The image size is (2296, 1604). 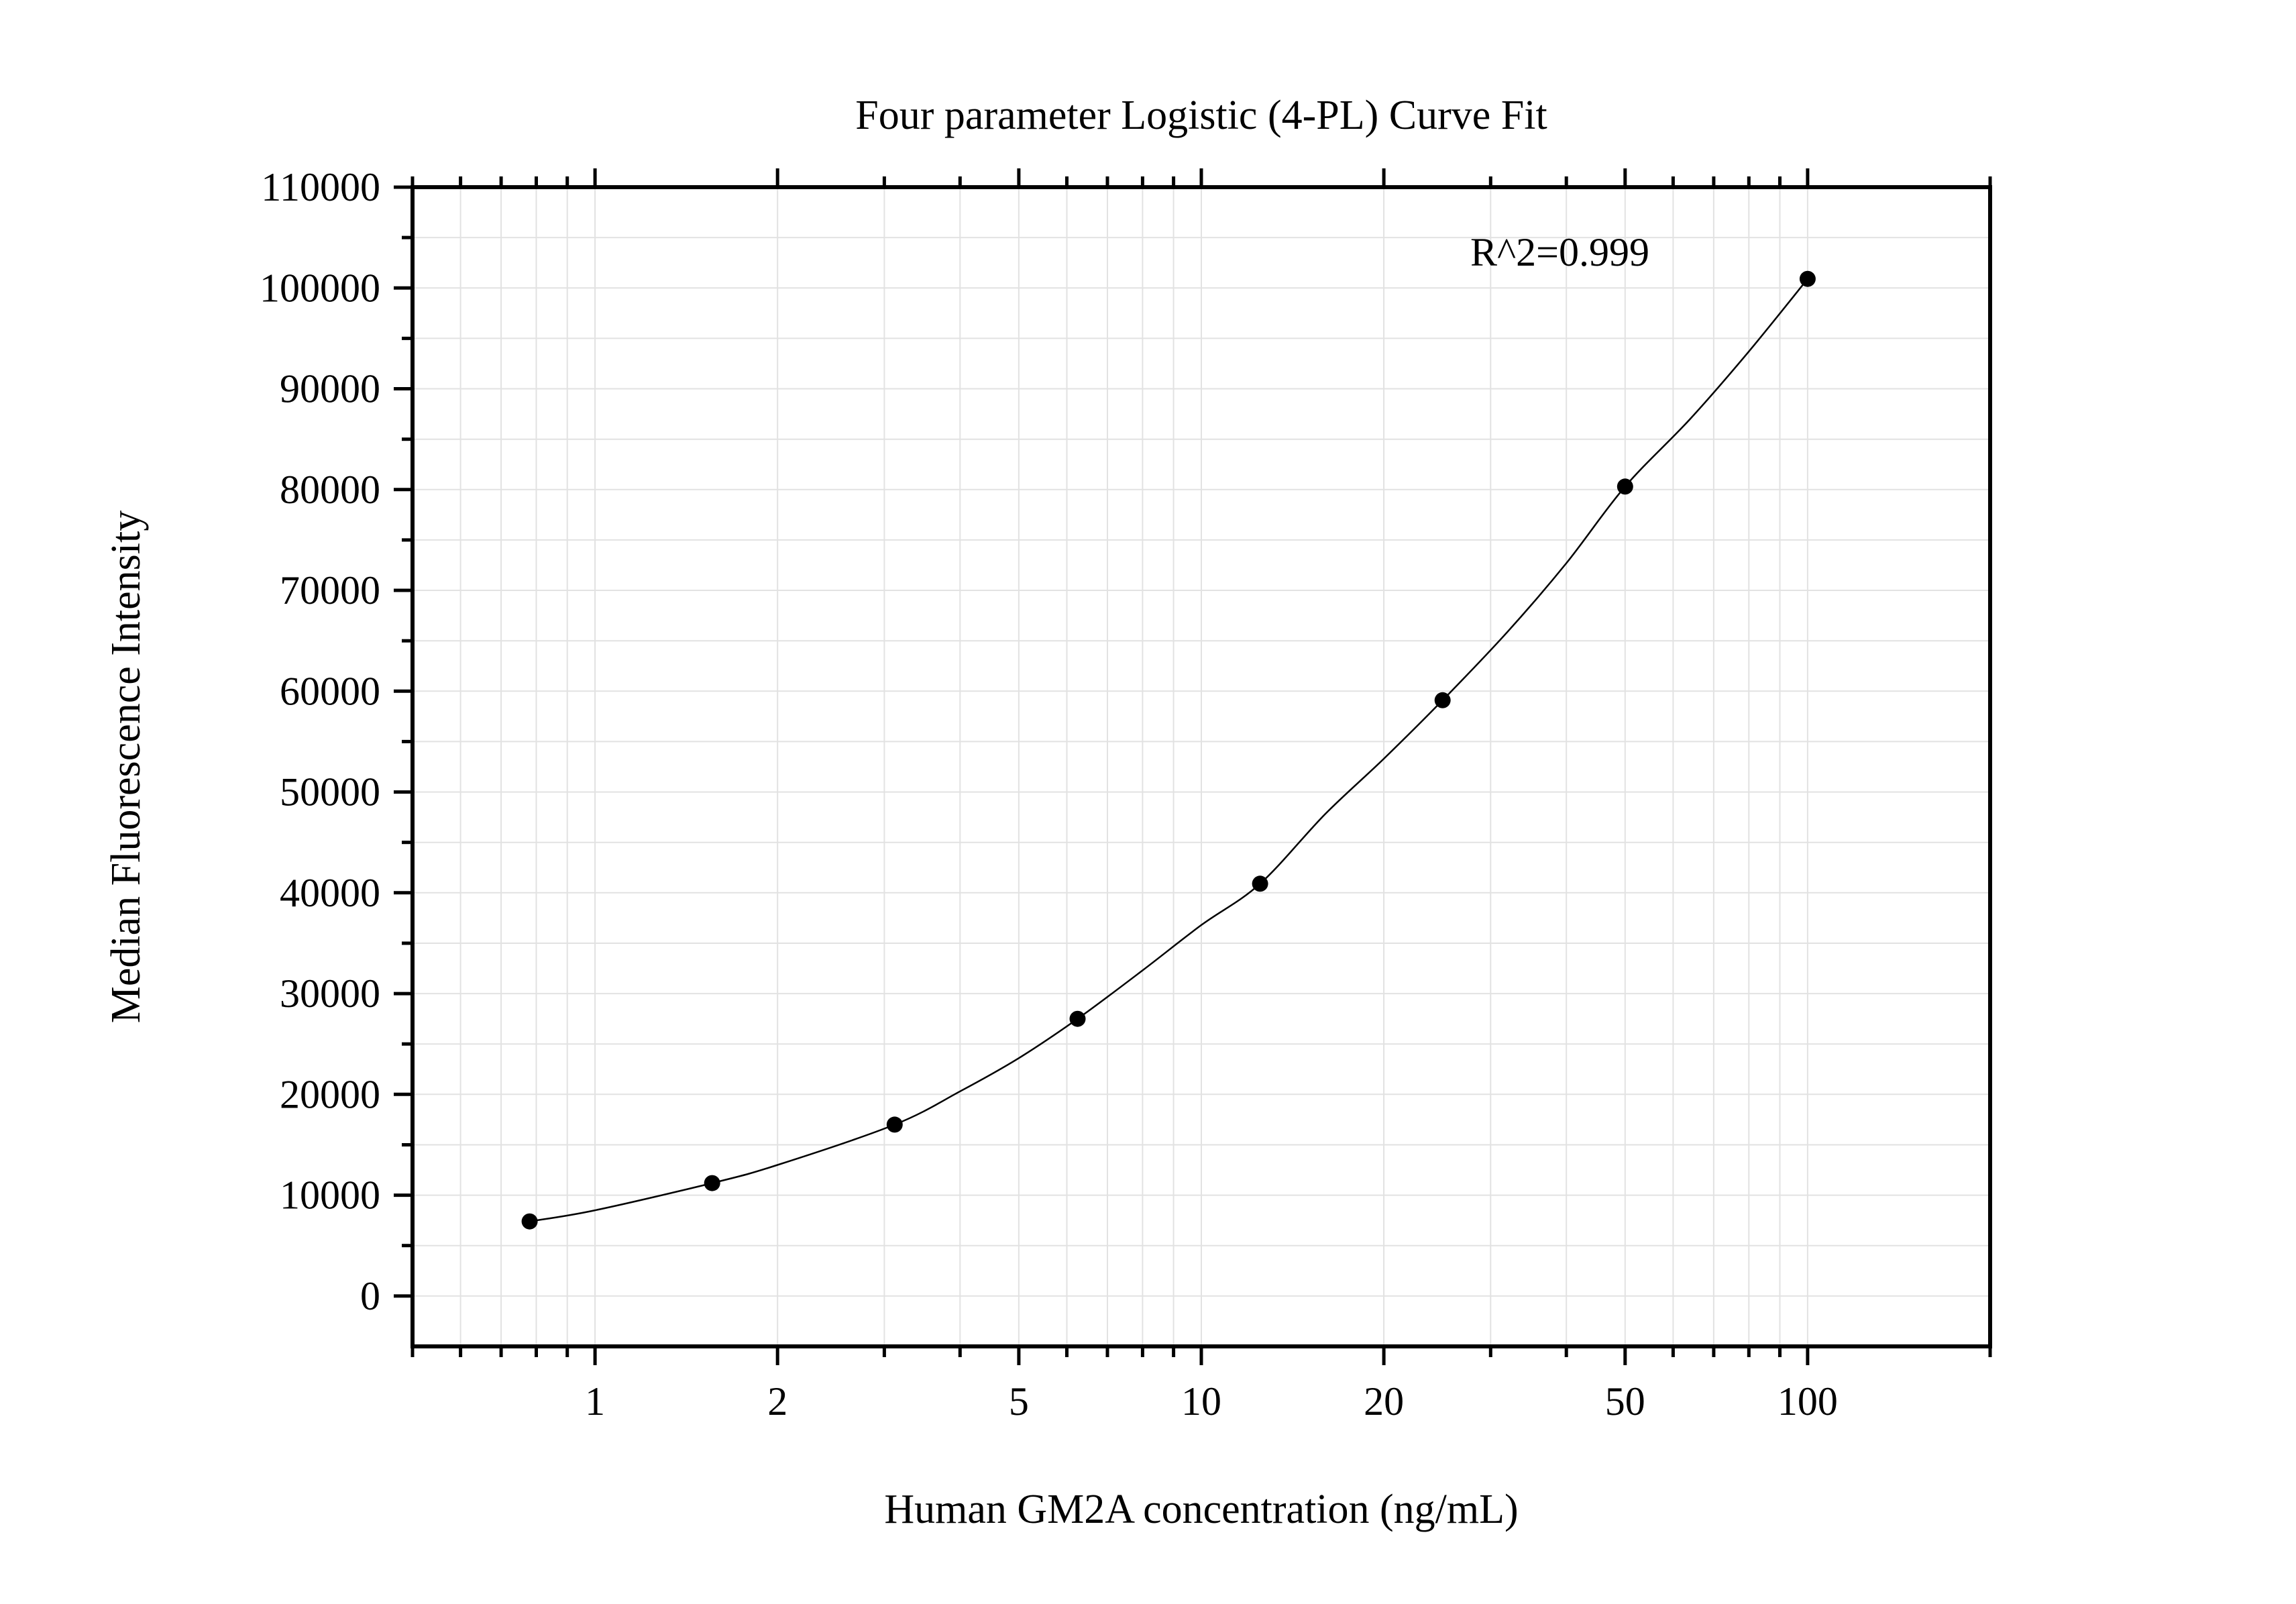 I want to click on y-tick-label: 40000, so click(x=330, y=893).